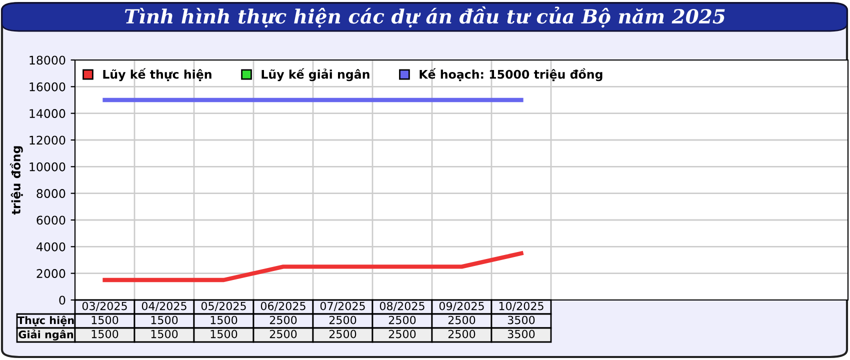 This screenshot has width=850, height=360. I want to click on legend-label: Lũy kế thực hiện, so click(157, 75).